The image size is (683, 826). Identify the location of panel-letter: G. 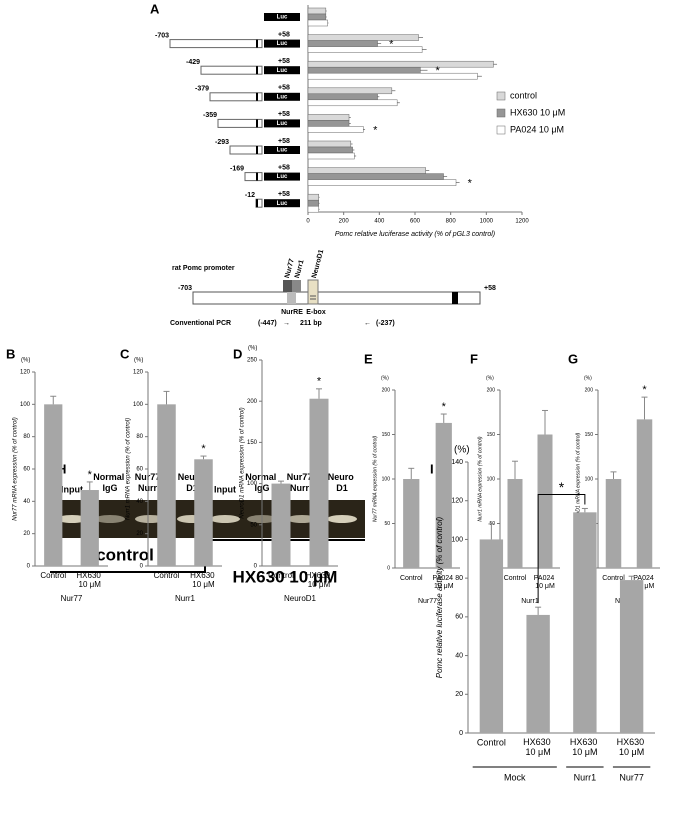
(573, 358).